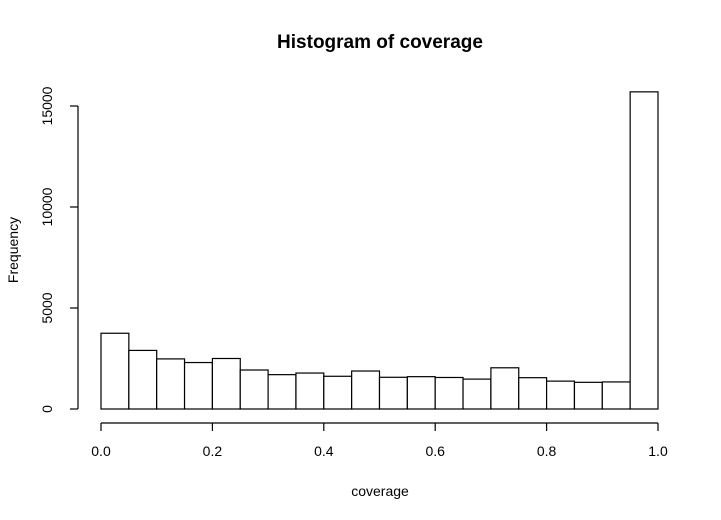  Describe the element at coordinates (101, 451) in the screenshot. I see `x-tick-label: 0.0` at that location.